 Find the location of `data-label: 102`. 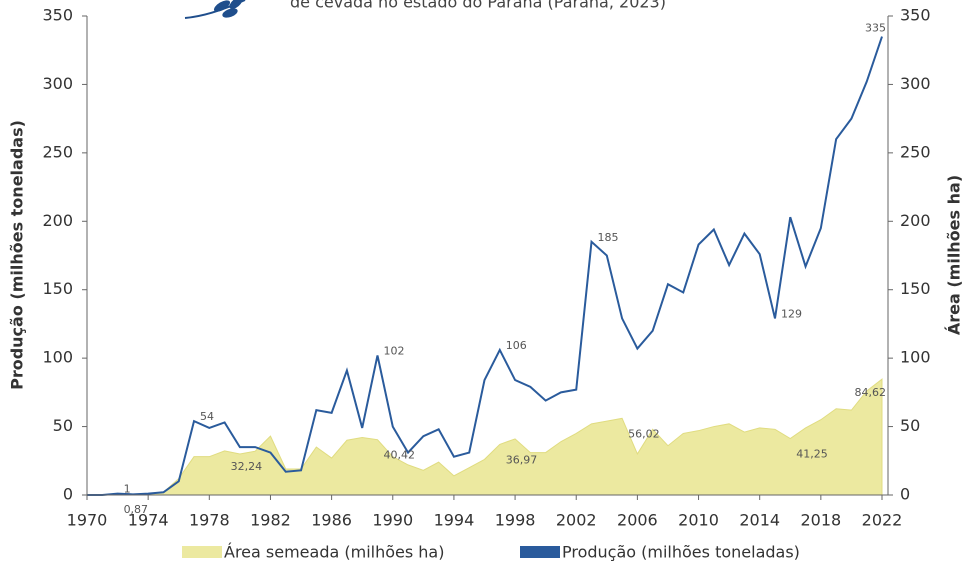

data-label: 102 is located at coordinates (393, 350).